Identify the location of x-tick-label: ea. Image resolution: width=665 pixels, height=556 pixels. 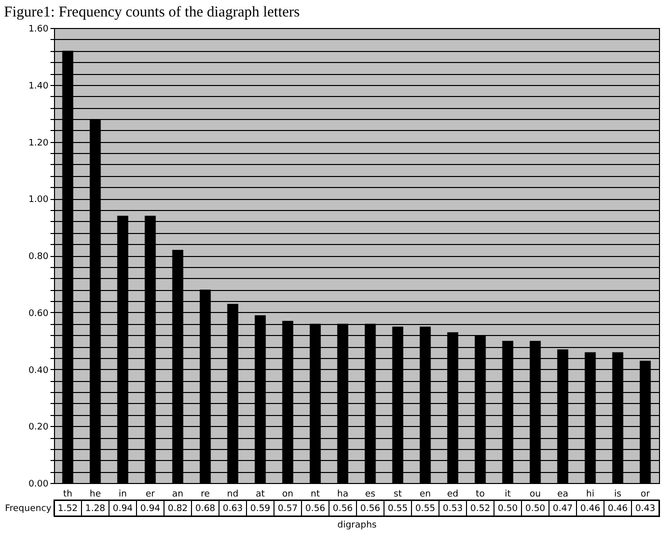
(562, 495).